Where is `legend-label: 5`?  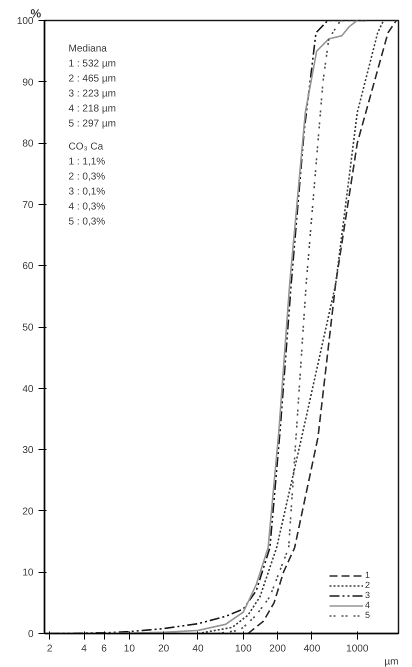 legend-label: 5 is located at coordinates (368, 615).